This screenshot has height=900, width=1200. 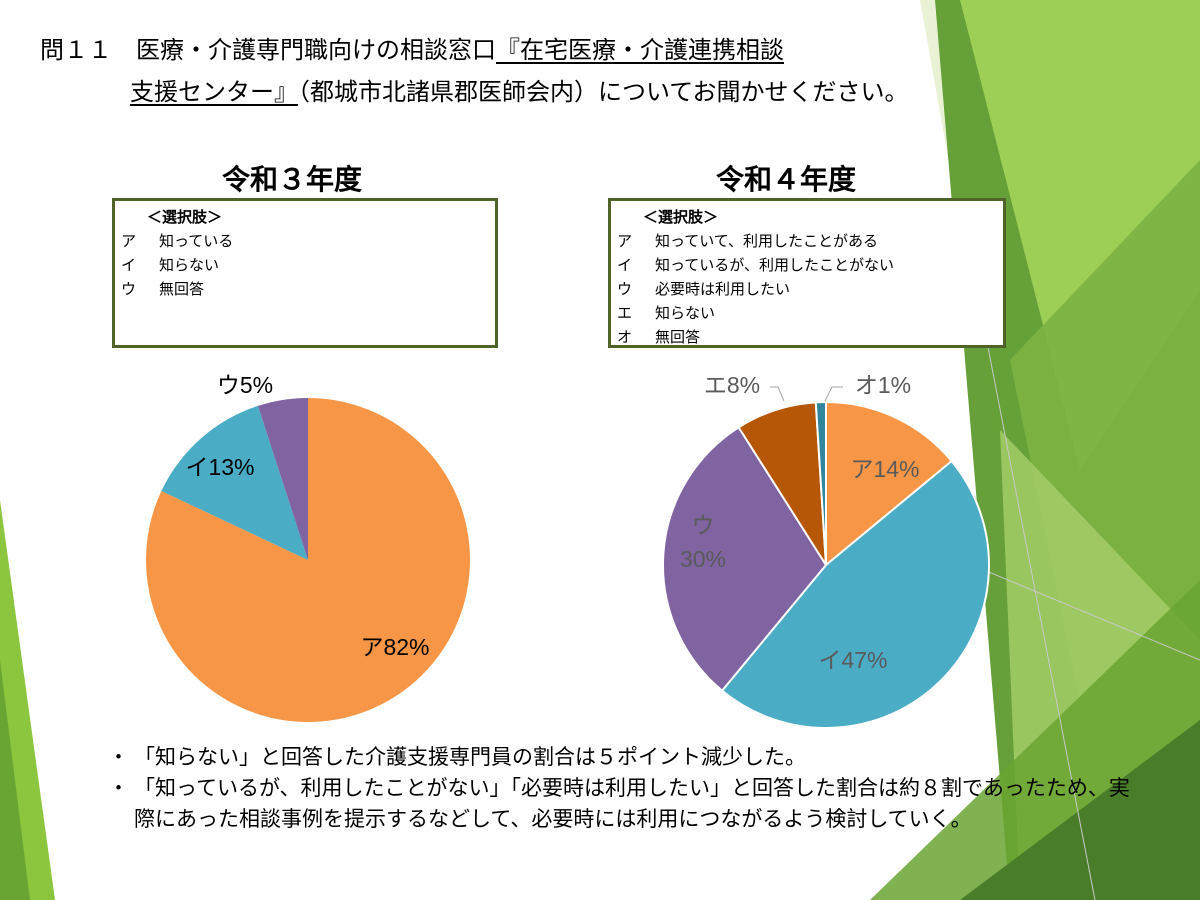 I want to click on legend-item: ウ 無回答, so click(x=305, y=289).